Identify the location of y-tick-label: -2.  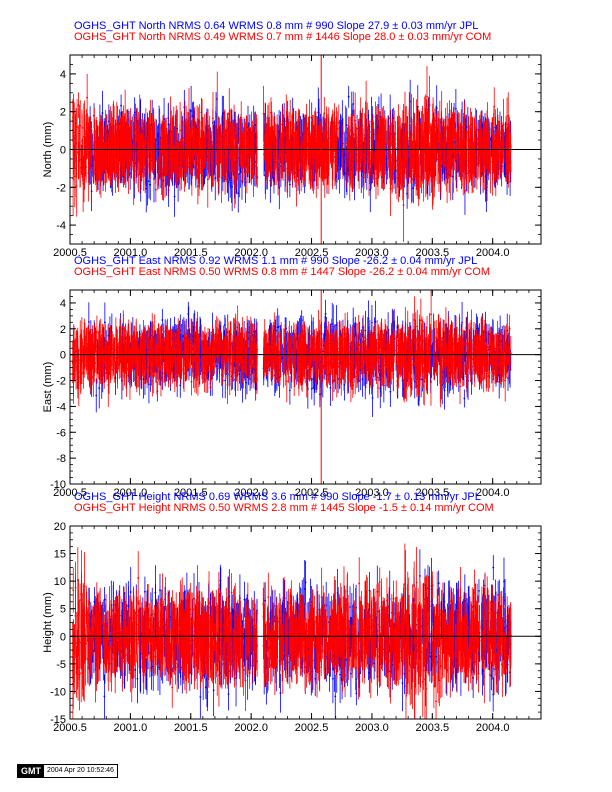
(61, 188).